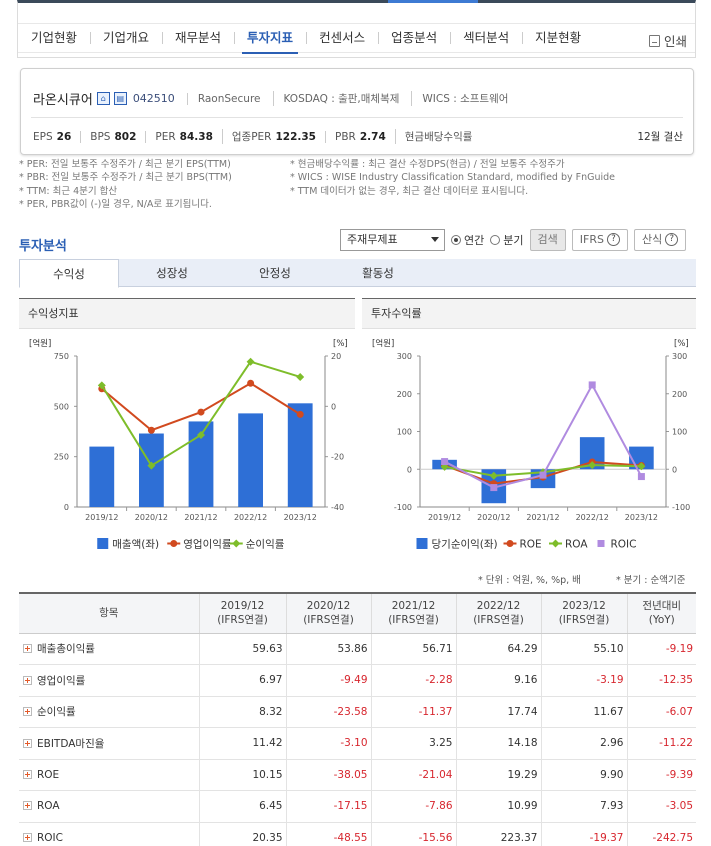  Describe the element at coordinates (378, 273) in the screenshot. I see `subtab-item: 활동성` at that location.